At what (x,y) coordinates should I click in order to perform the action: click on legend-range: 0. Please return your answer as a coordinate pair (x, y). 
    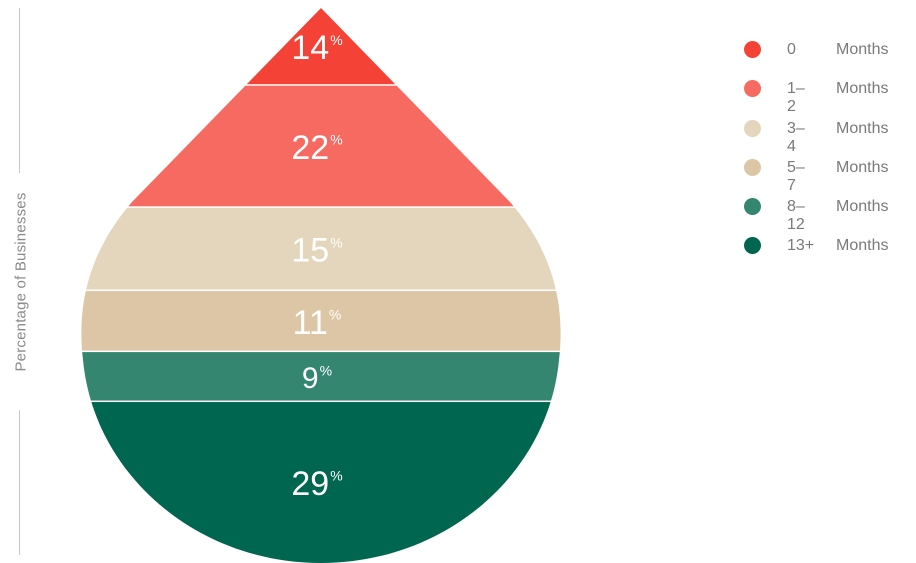
    Looking at the image, I should click on (791, 49).